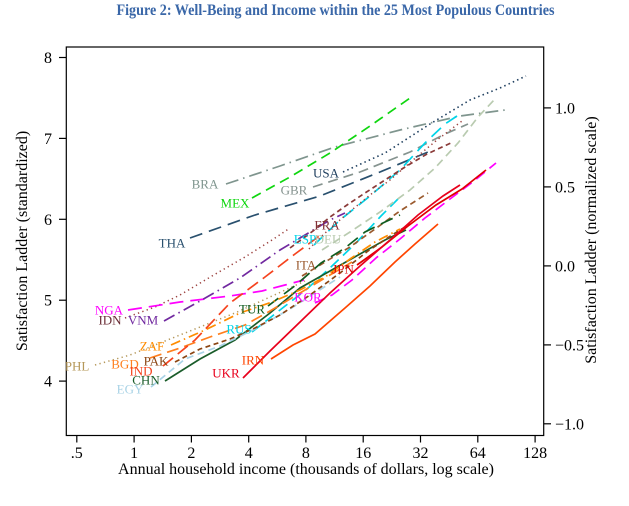 The width and height of the screenshot is (629, 506). I want to click on svg-text:Satisfaction Ladder (normalize: Satisfaction Ladder (normalized scale), so click(591, 239).